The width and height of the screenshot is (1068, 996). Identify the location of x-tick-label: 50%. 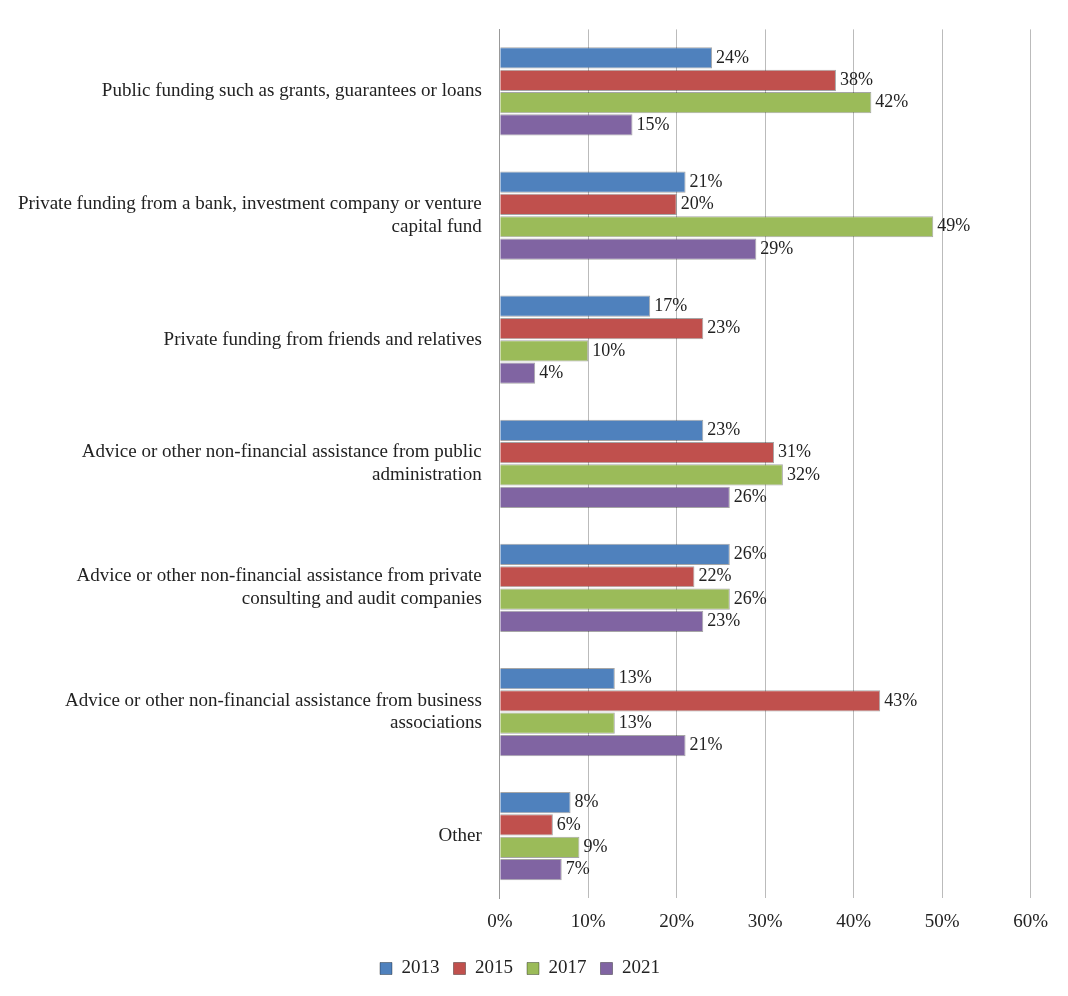
(942, 920).